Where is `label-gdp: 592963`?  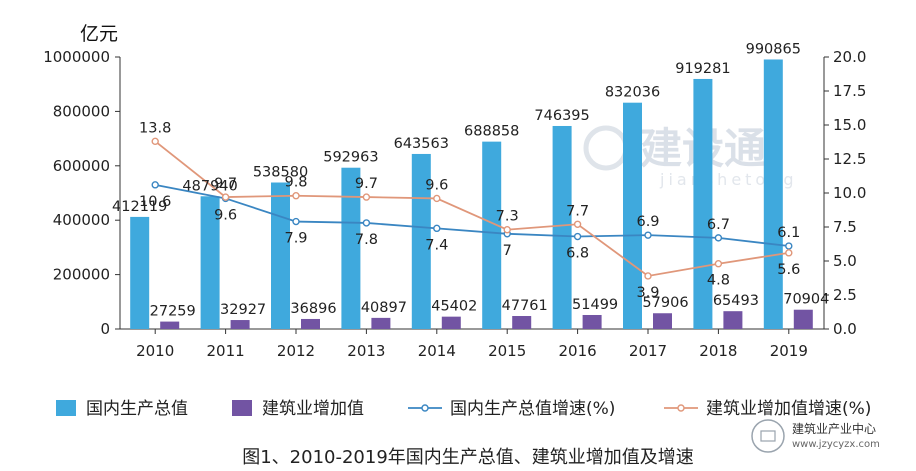 label-gdp: 592963 is located at coordinates (350, 158).